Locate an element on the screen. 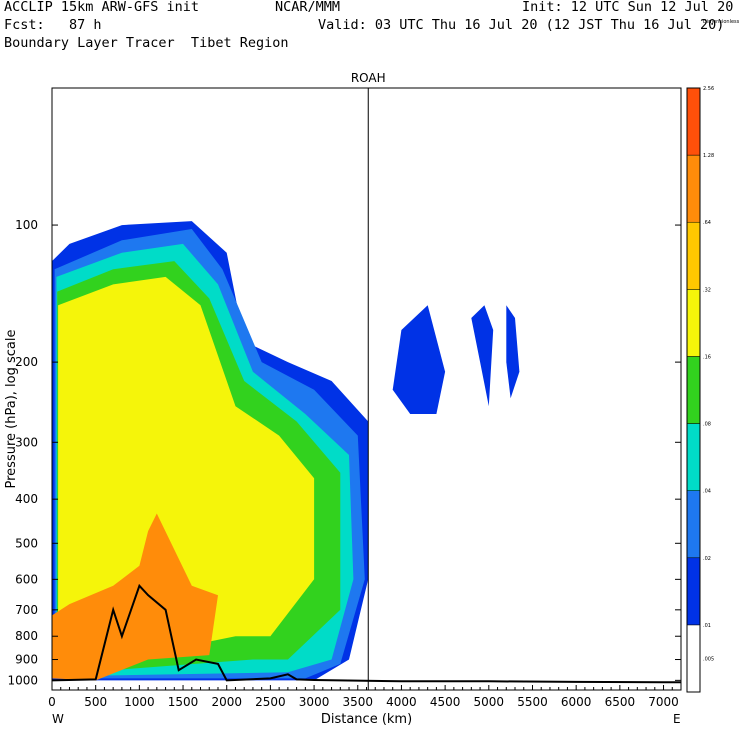  x-axis-label: Distance (km) is located at coordinates (366, 719).